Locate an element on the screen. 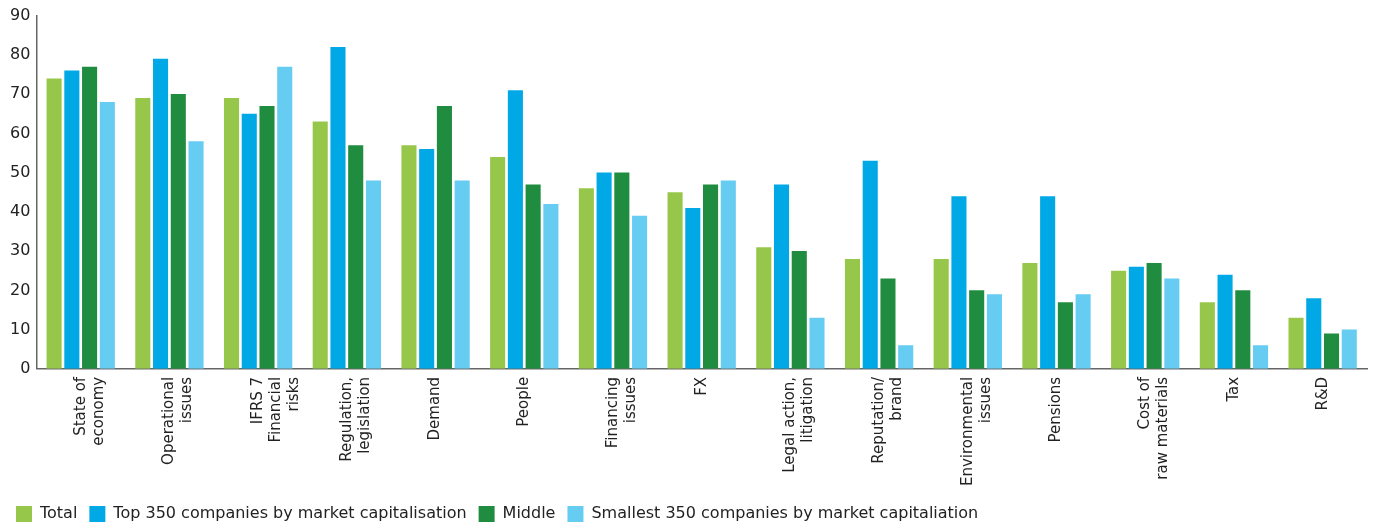 This screenshot has height=532, width=1373. x-tick-label: Environmental issues is located at coordinates (975, 431).